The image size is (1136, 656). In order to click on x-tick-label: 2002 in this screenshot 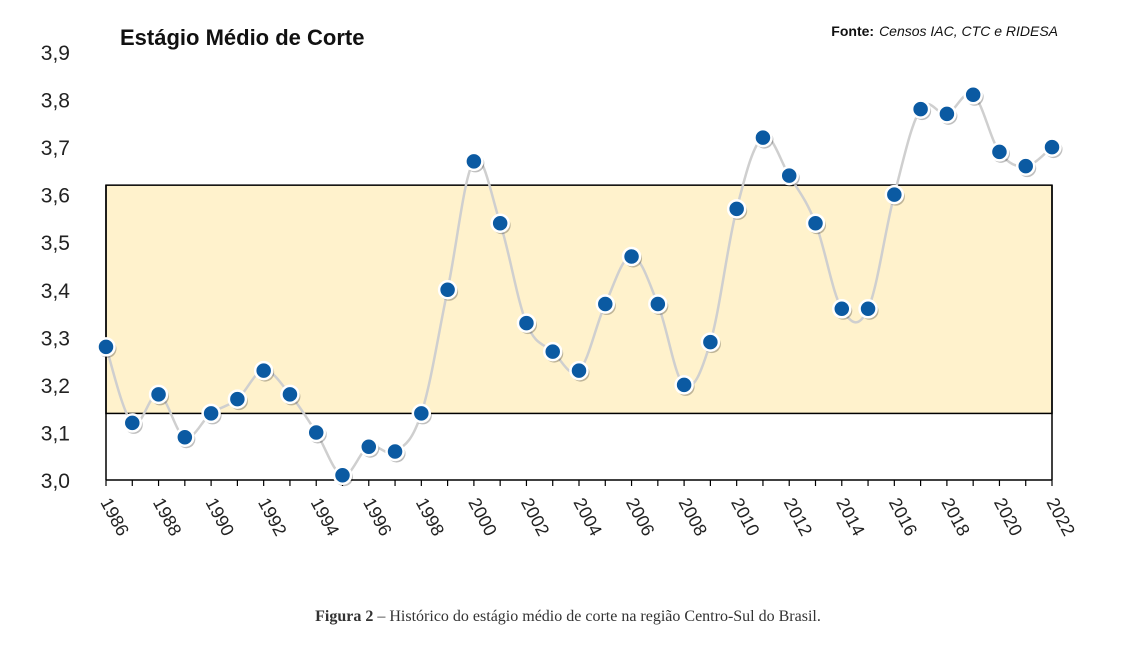, I will do `click(535, 516)`.